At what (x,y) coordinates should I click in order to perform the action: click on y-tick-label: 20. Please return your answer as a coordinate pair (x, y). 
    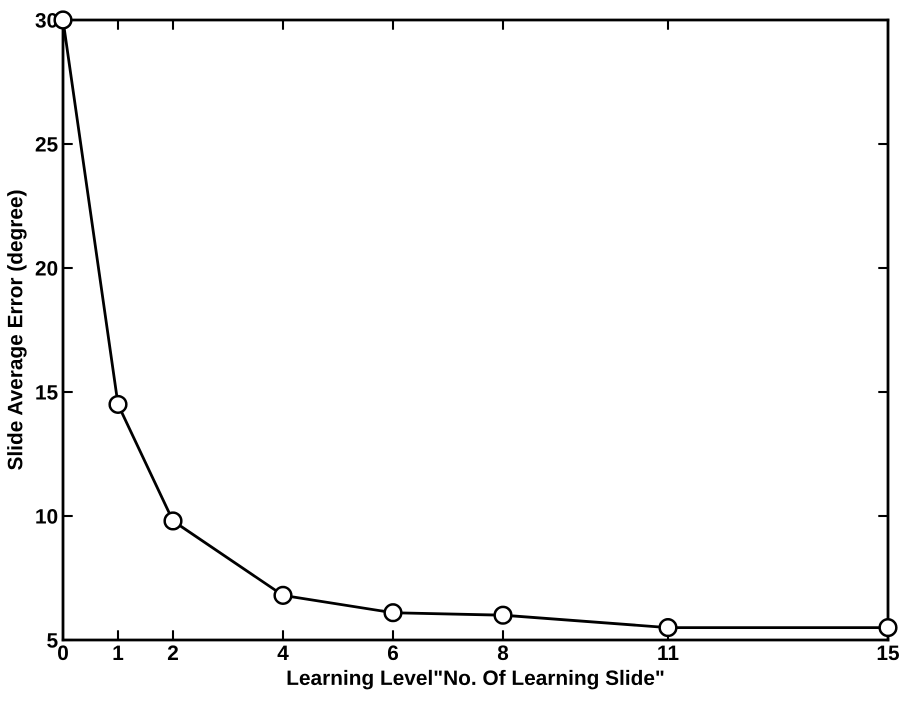
    Looking at the image, I should click on (47, 268).